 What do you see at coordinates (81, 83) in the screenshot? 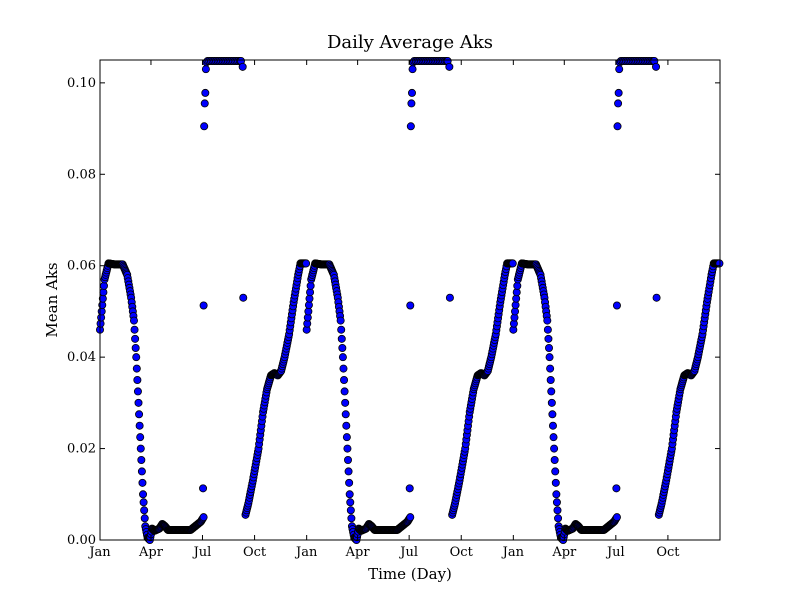
I see `y-tick-label: 0.10` at bounding box center [81, 83].